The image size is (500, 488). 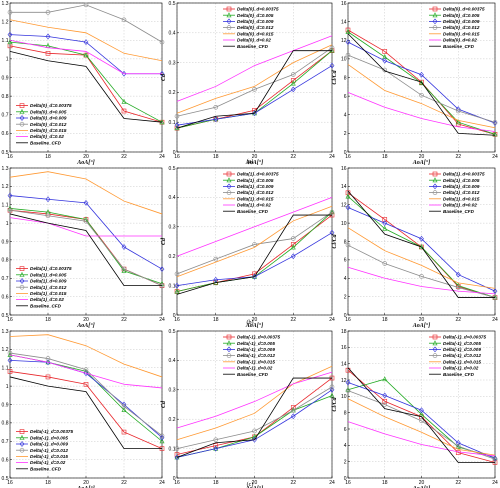 What do you see at coordinates (345, 446) in the screenshot?
I see `y-tick-label: 4` at bounding box center [345, 446].